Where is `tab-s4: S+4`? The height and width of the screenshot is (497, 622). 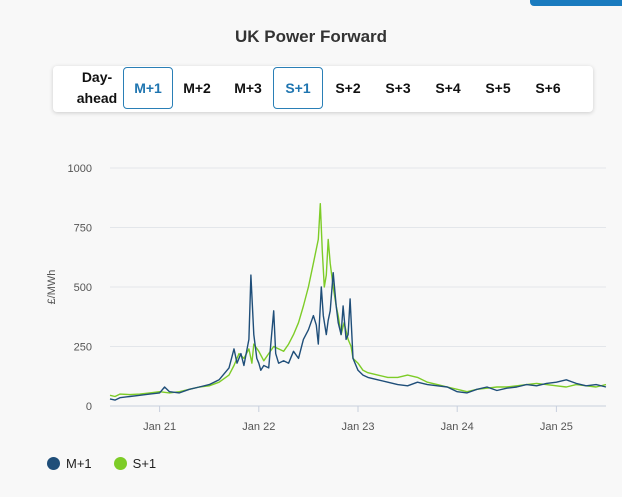 tab-s4: S+4 is located at coordinates (448, 88).